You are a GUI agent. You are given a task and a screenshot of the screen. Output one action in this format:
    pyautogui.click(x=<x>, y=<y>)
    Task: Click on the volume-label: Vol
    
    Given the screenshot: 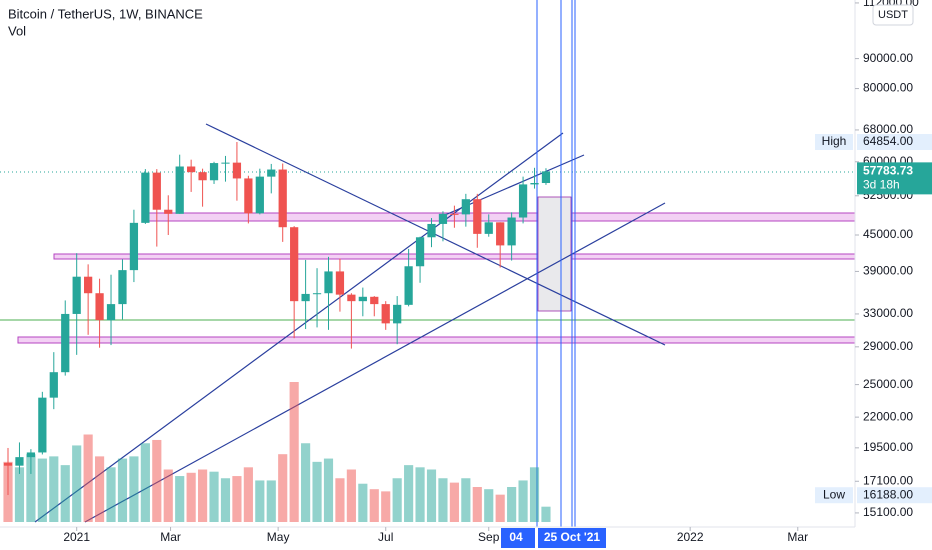 What is the action you would take?
    pyautogui.click(x=17, y=30)
    